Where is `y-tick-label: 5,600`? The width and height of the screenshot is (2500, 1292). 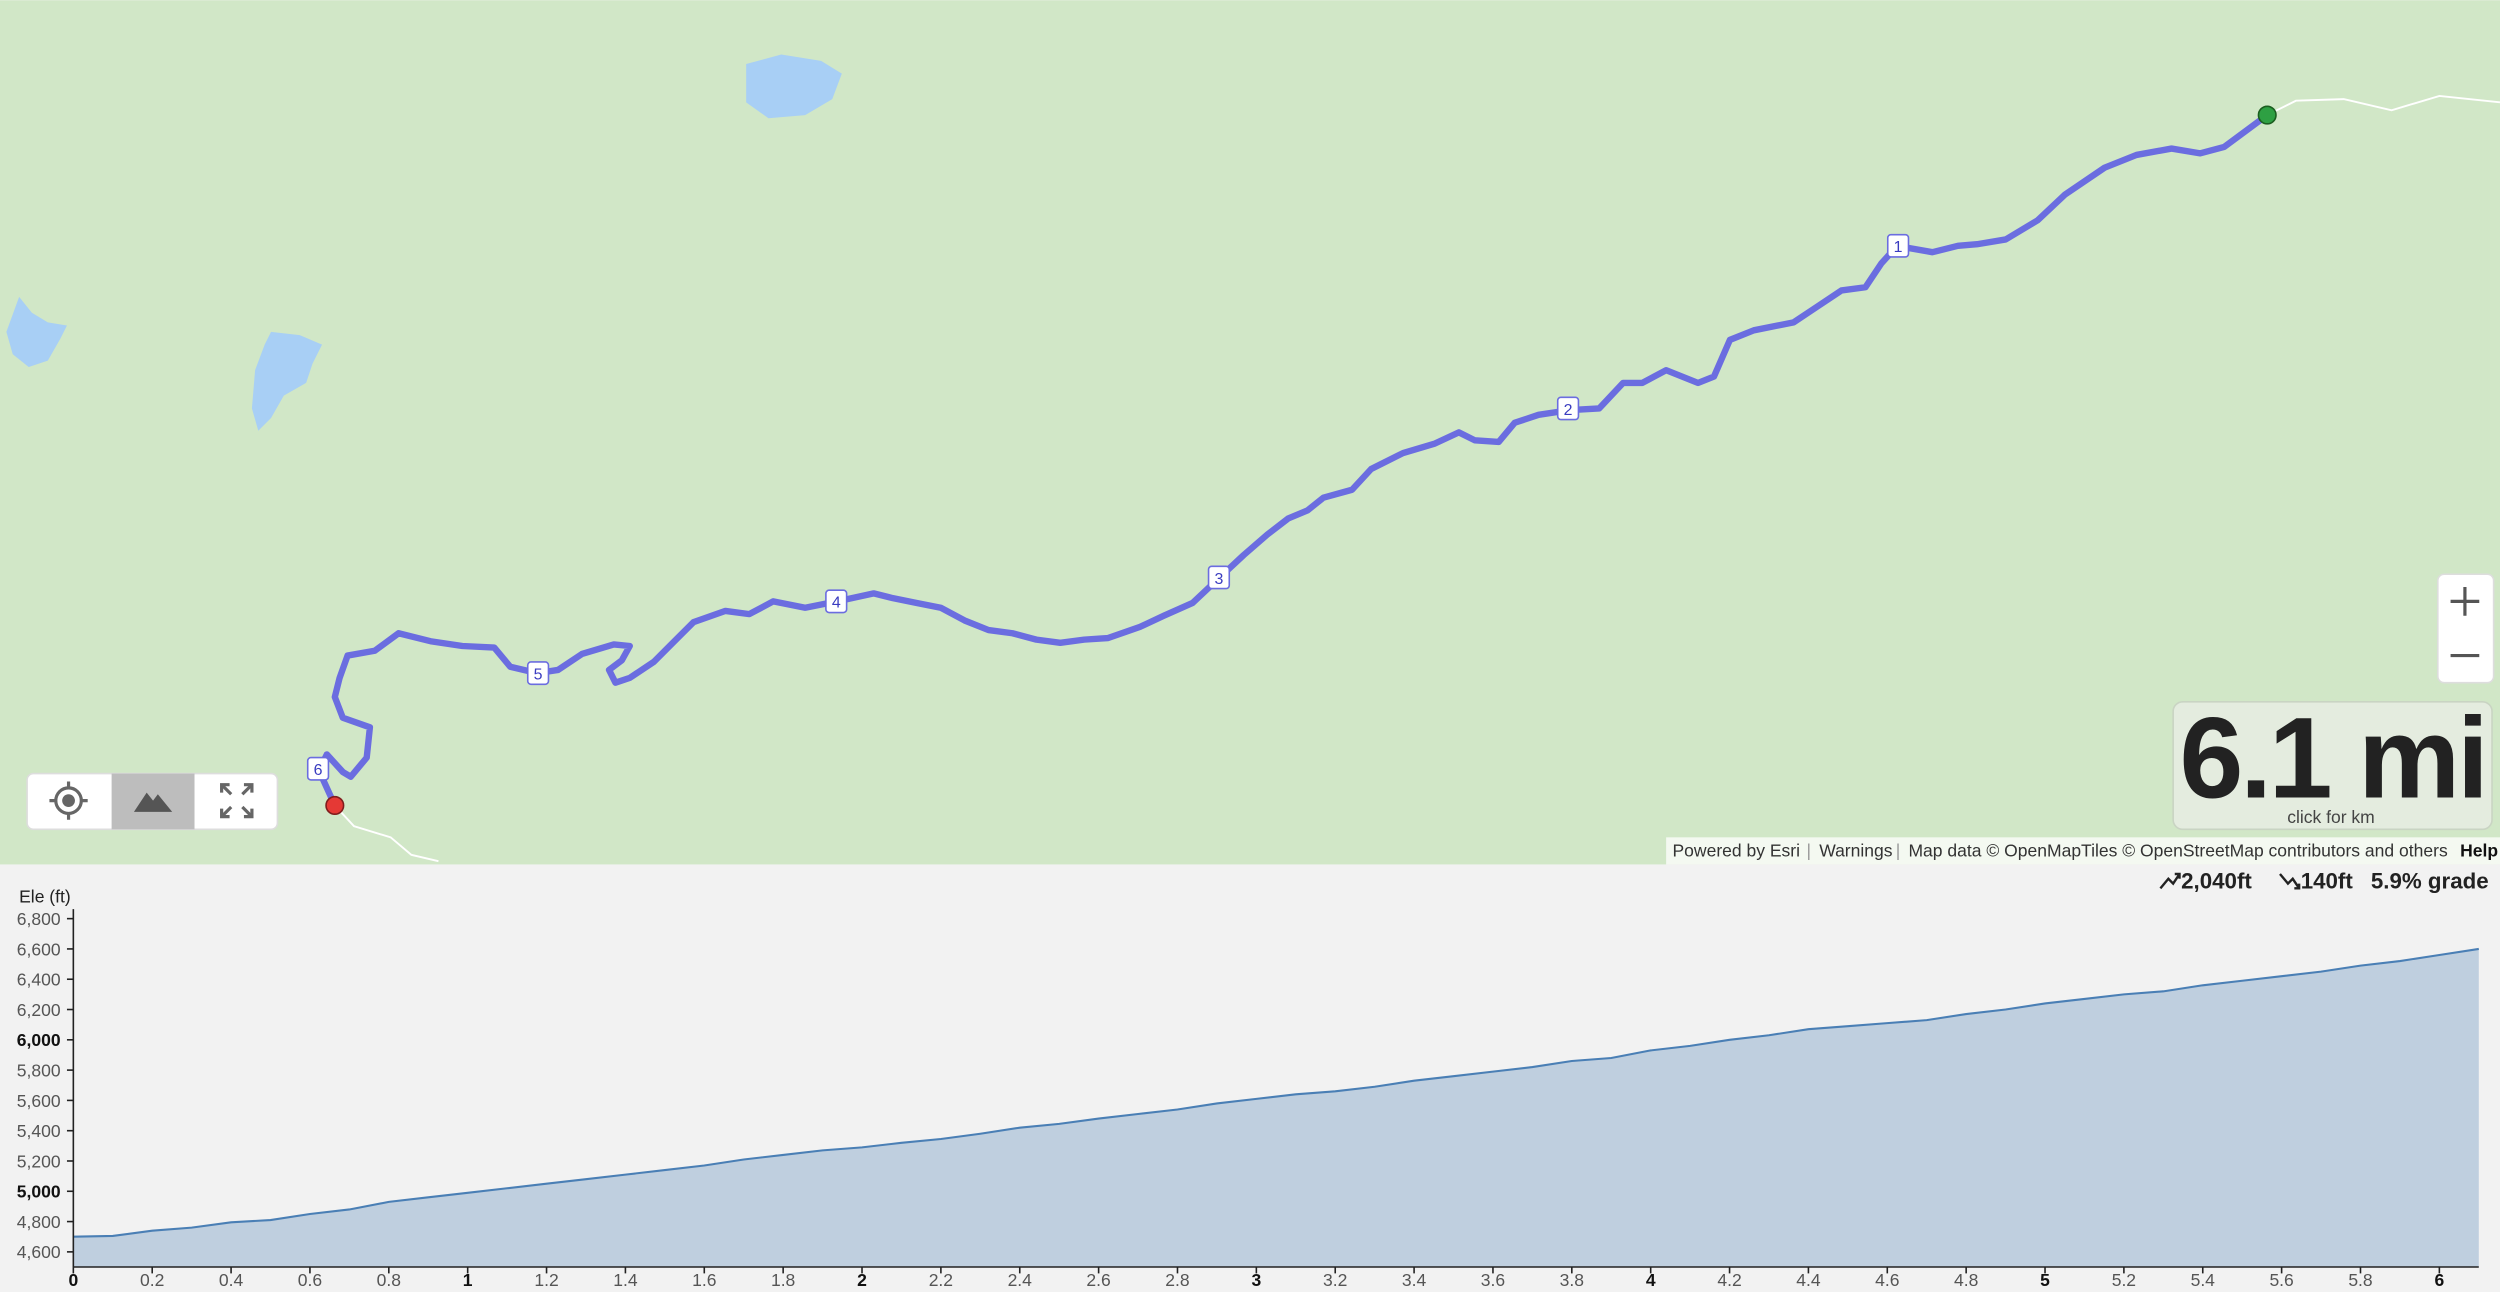
y-tick-label: 5,600 is located at coordinates (39, 1101).